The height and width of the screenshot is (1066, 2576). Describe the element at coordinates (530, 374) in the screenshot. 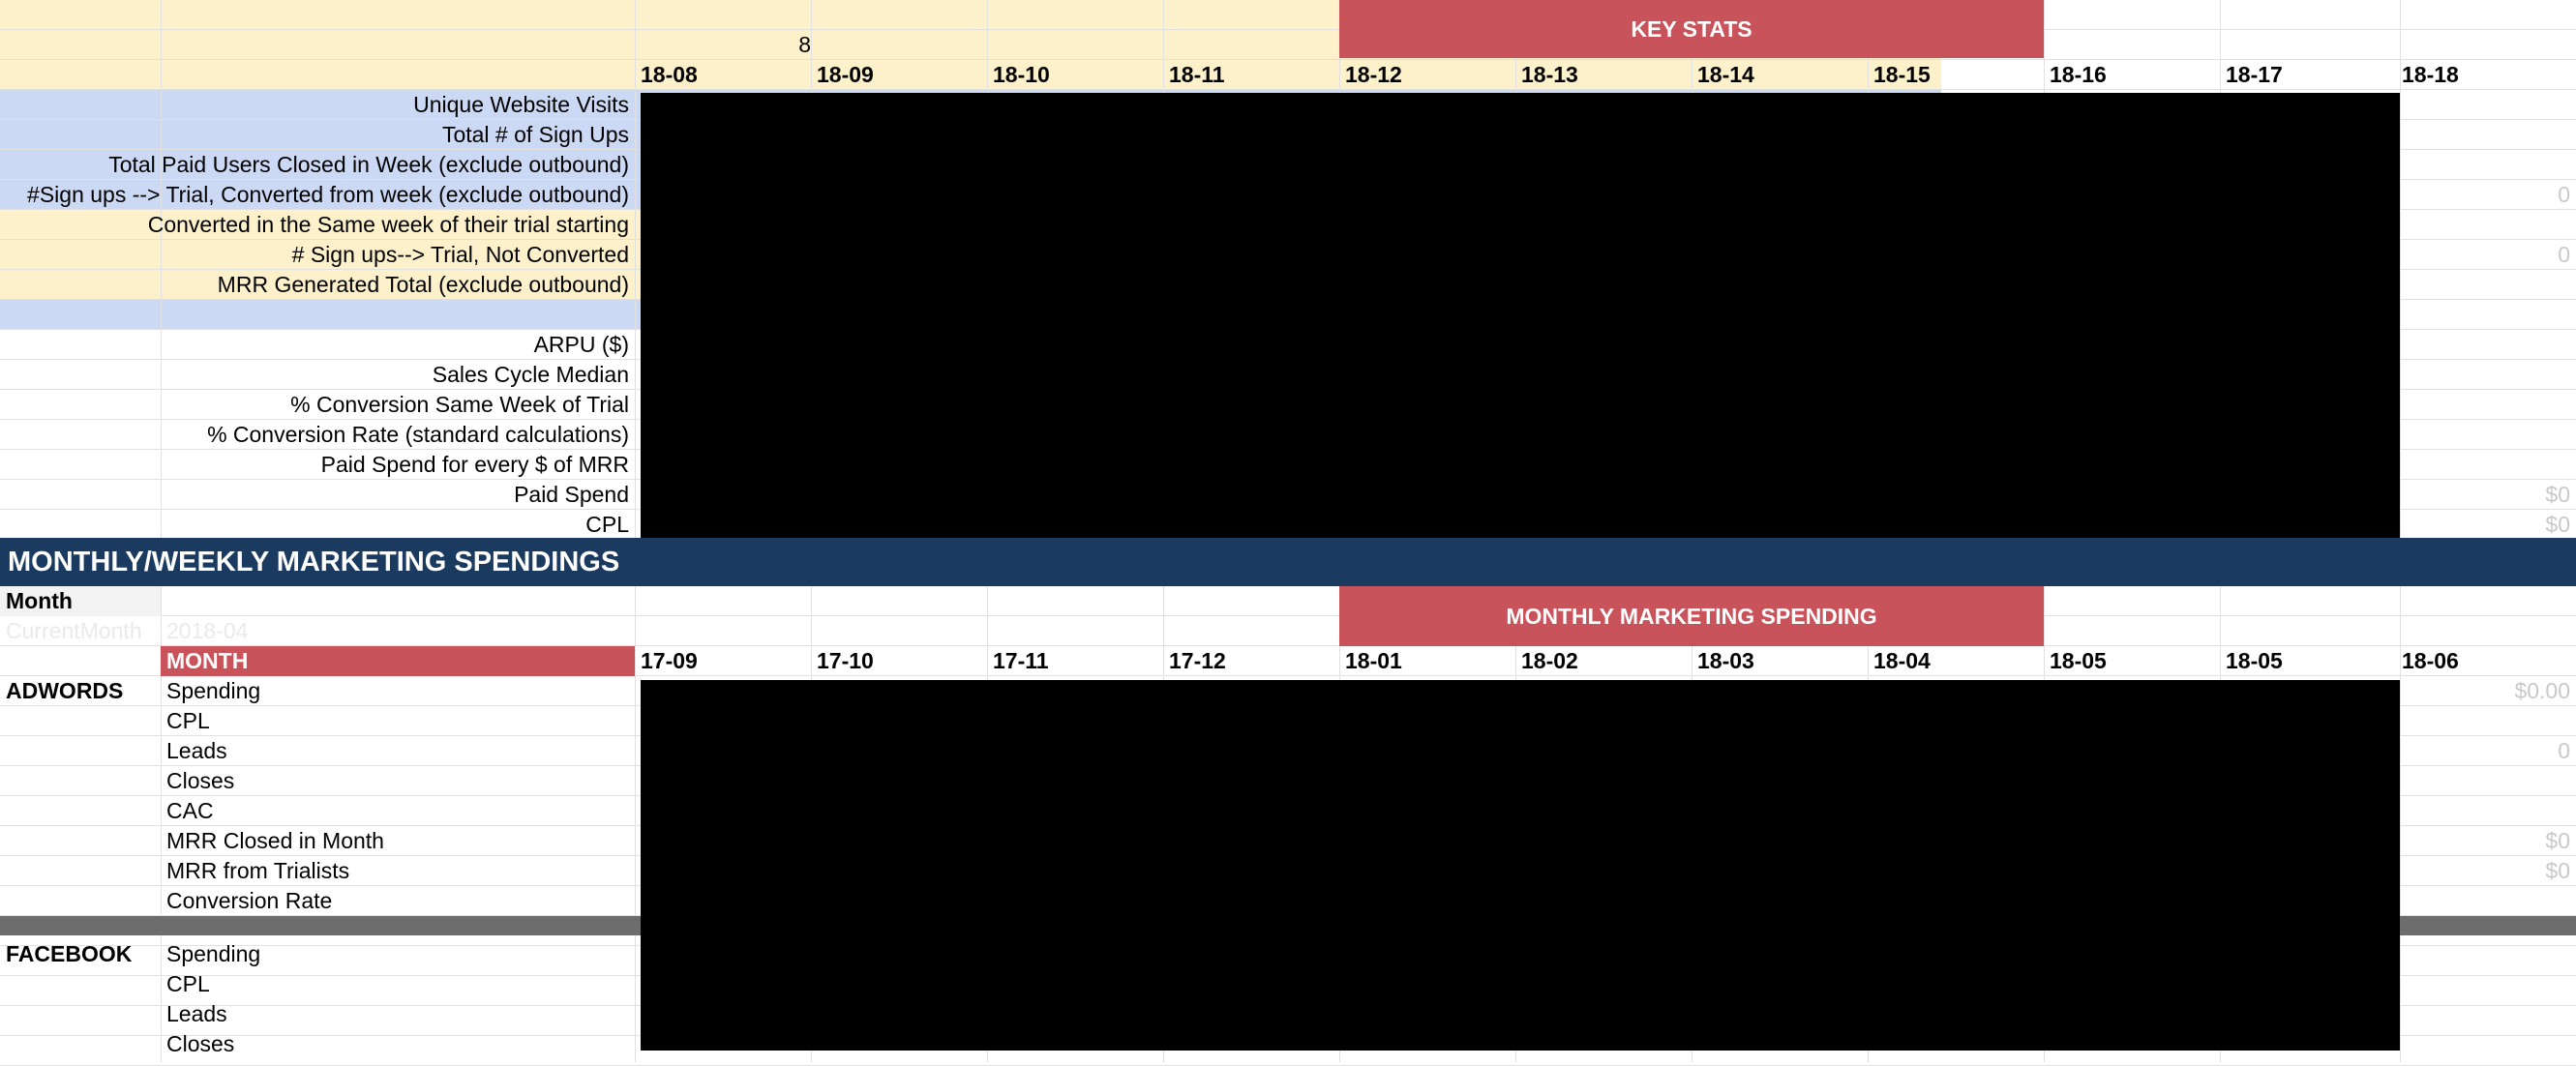

I see `metric-label: Sales Cycle Median` at that location.